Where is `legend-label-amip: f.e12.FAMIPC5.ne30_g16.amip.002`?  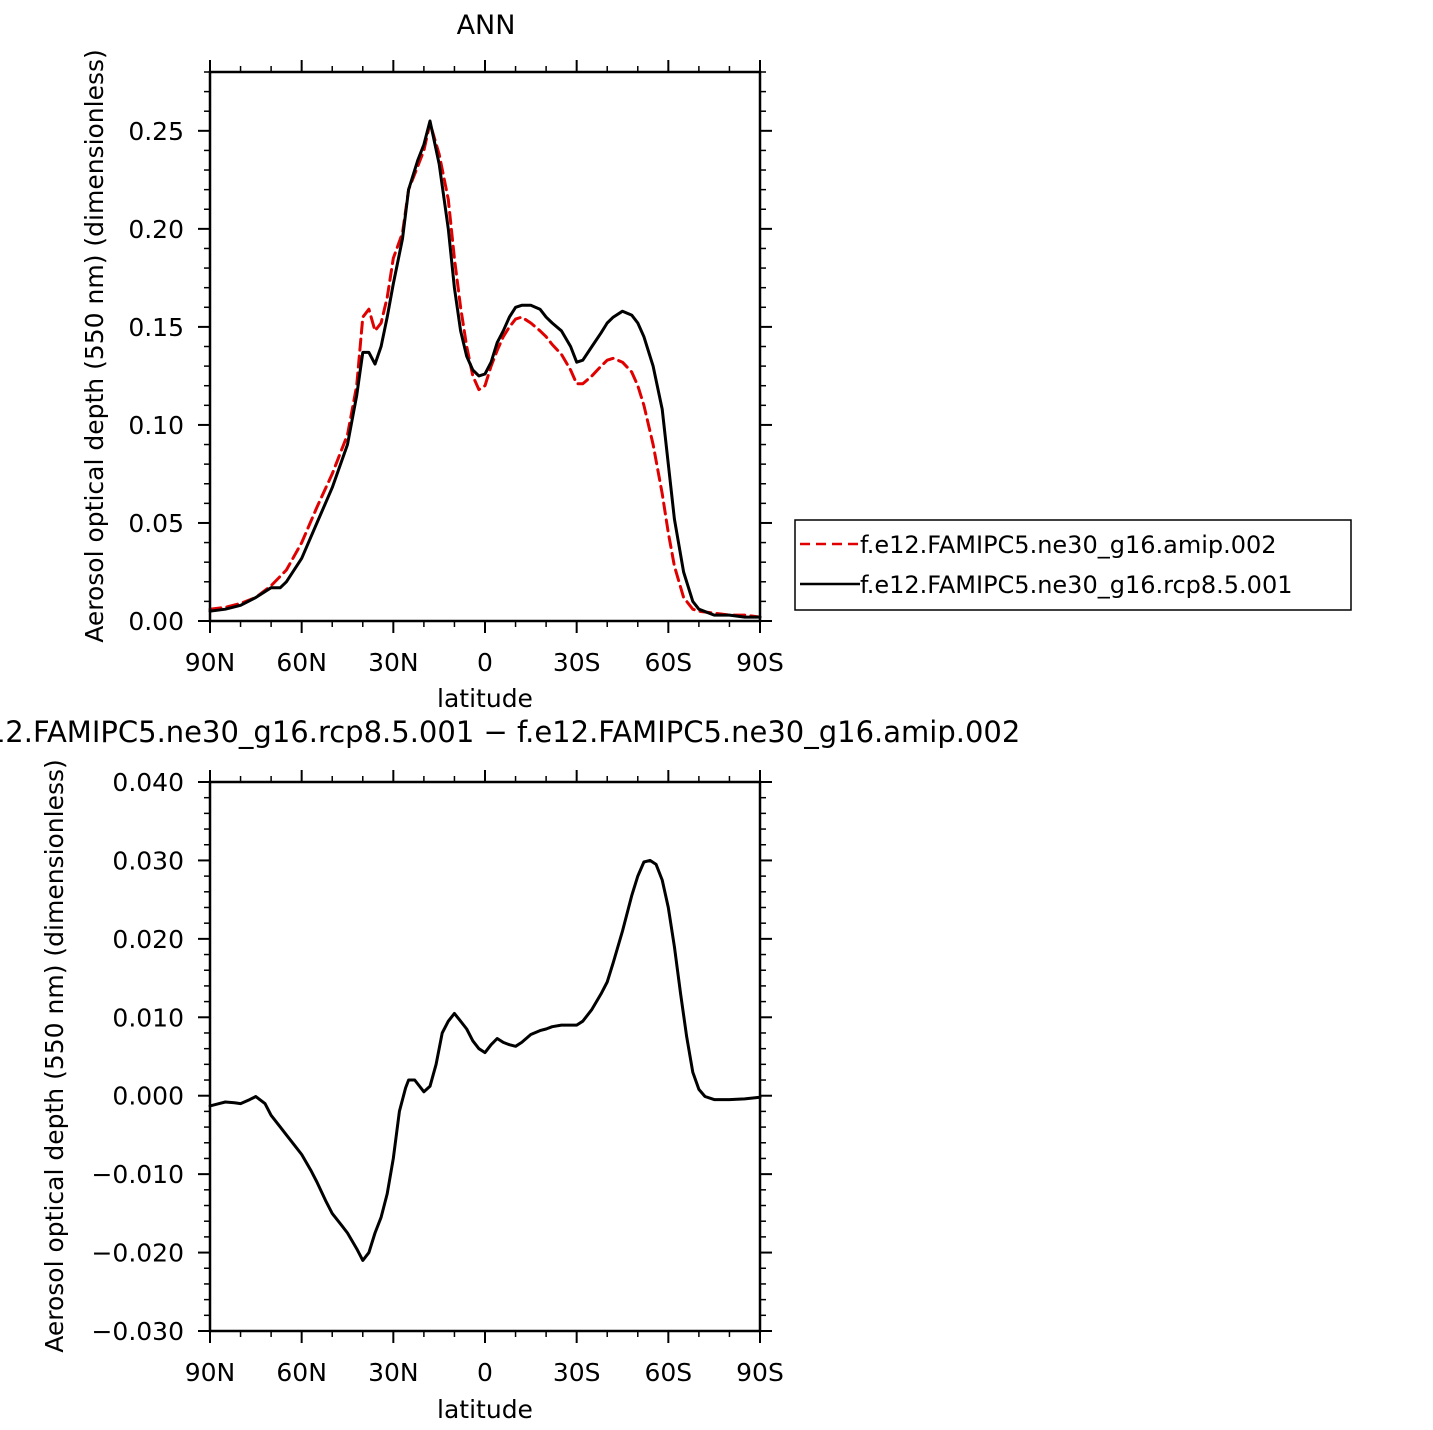
legend-label-amip: f.e12.FAMIPC5.ne30_g16.amip.002 is located at coordinates (1068, 545).